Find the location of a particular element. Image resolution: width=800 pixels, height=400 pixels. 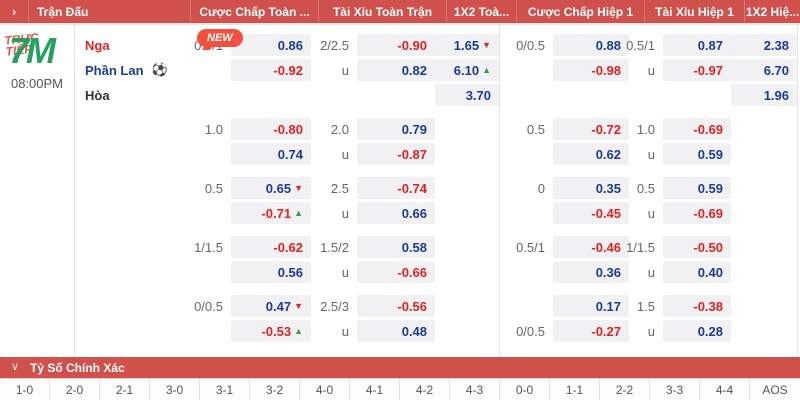

handicap-label: 0 is located at coordinates (541, 188).